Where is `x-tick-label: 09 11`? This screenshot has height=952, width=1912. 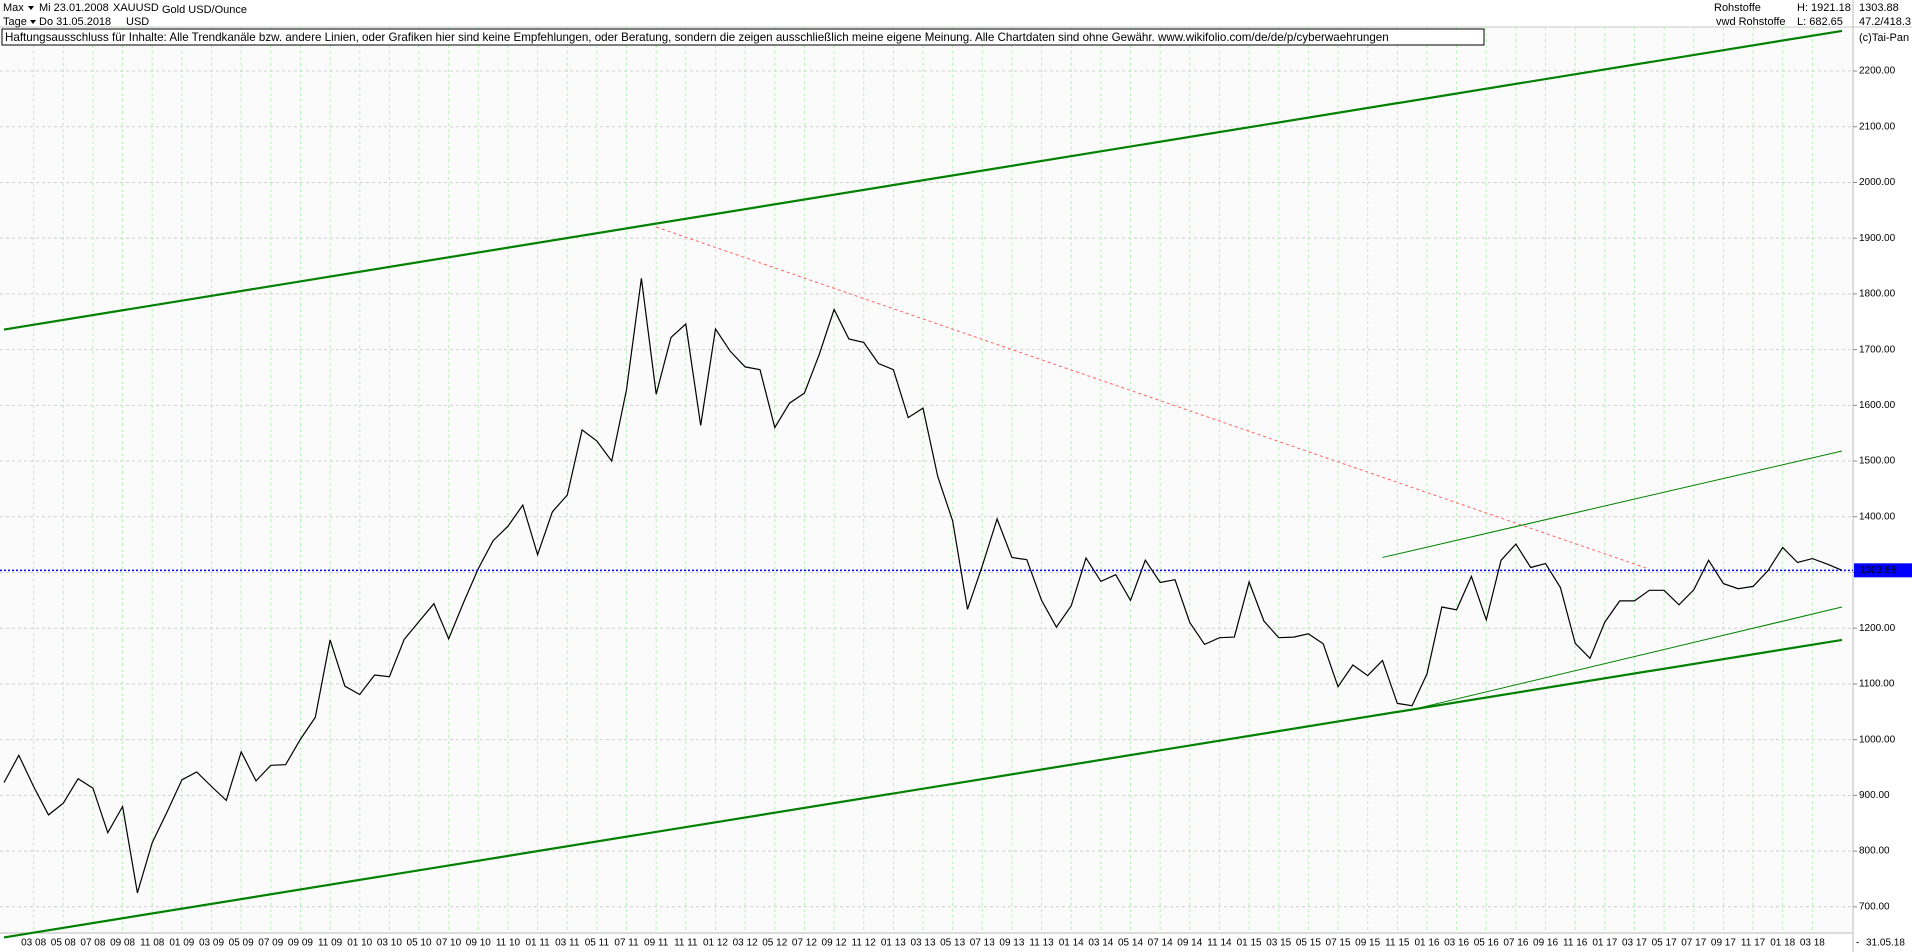 x-tick-label: 09 11 is located at coordinates (656, 943).